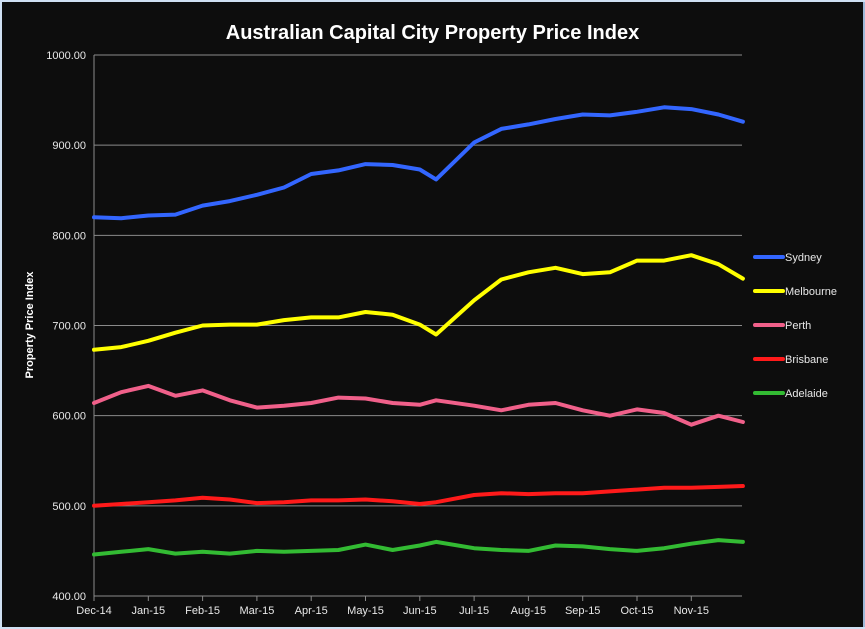 The image size is (865, 629). Describe the element at coordinates (365, 611) in the screenshot. I see `x-tick-label: May-15` at that location.